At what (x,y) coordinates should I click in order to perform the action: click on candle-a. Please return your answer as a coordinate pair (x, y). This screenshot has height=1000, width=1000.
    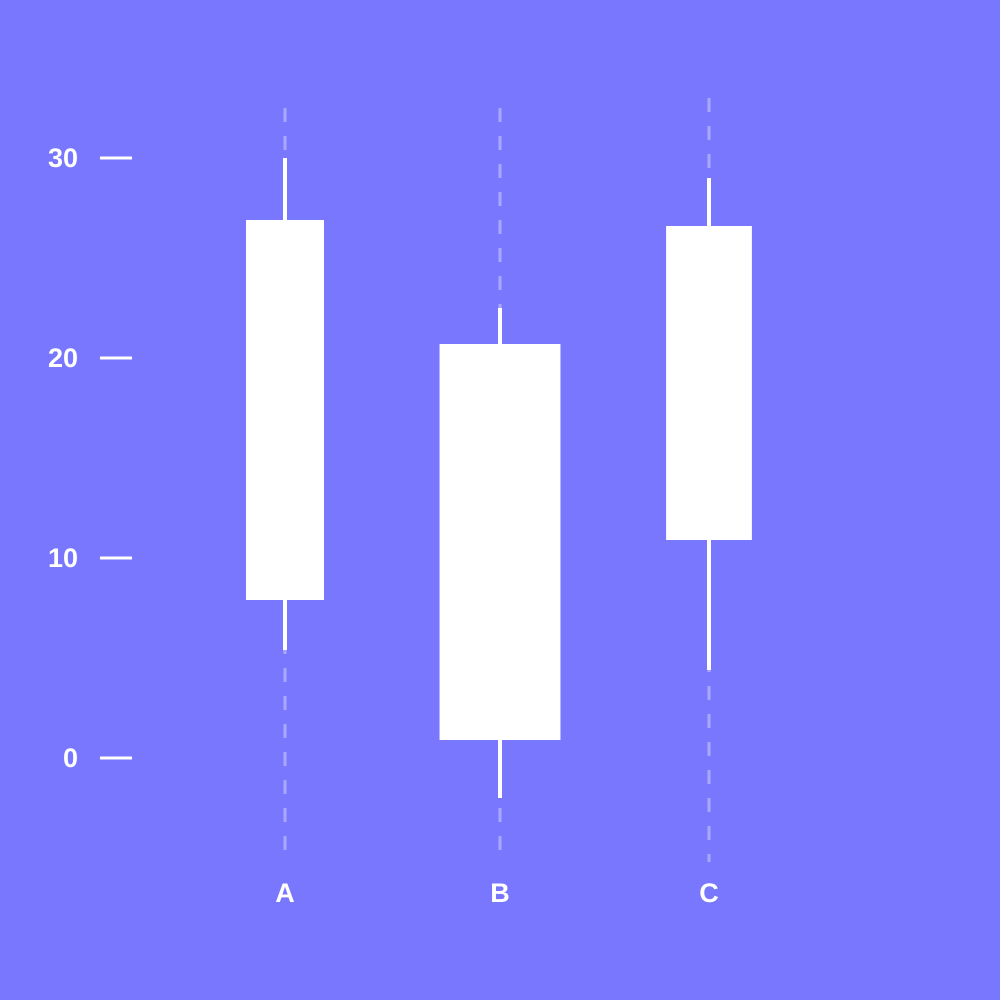
    Looking at the image, I should click on (285, 404).